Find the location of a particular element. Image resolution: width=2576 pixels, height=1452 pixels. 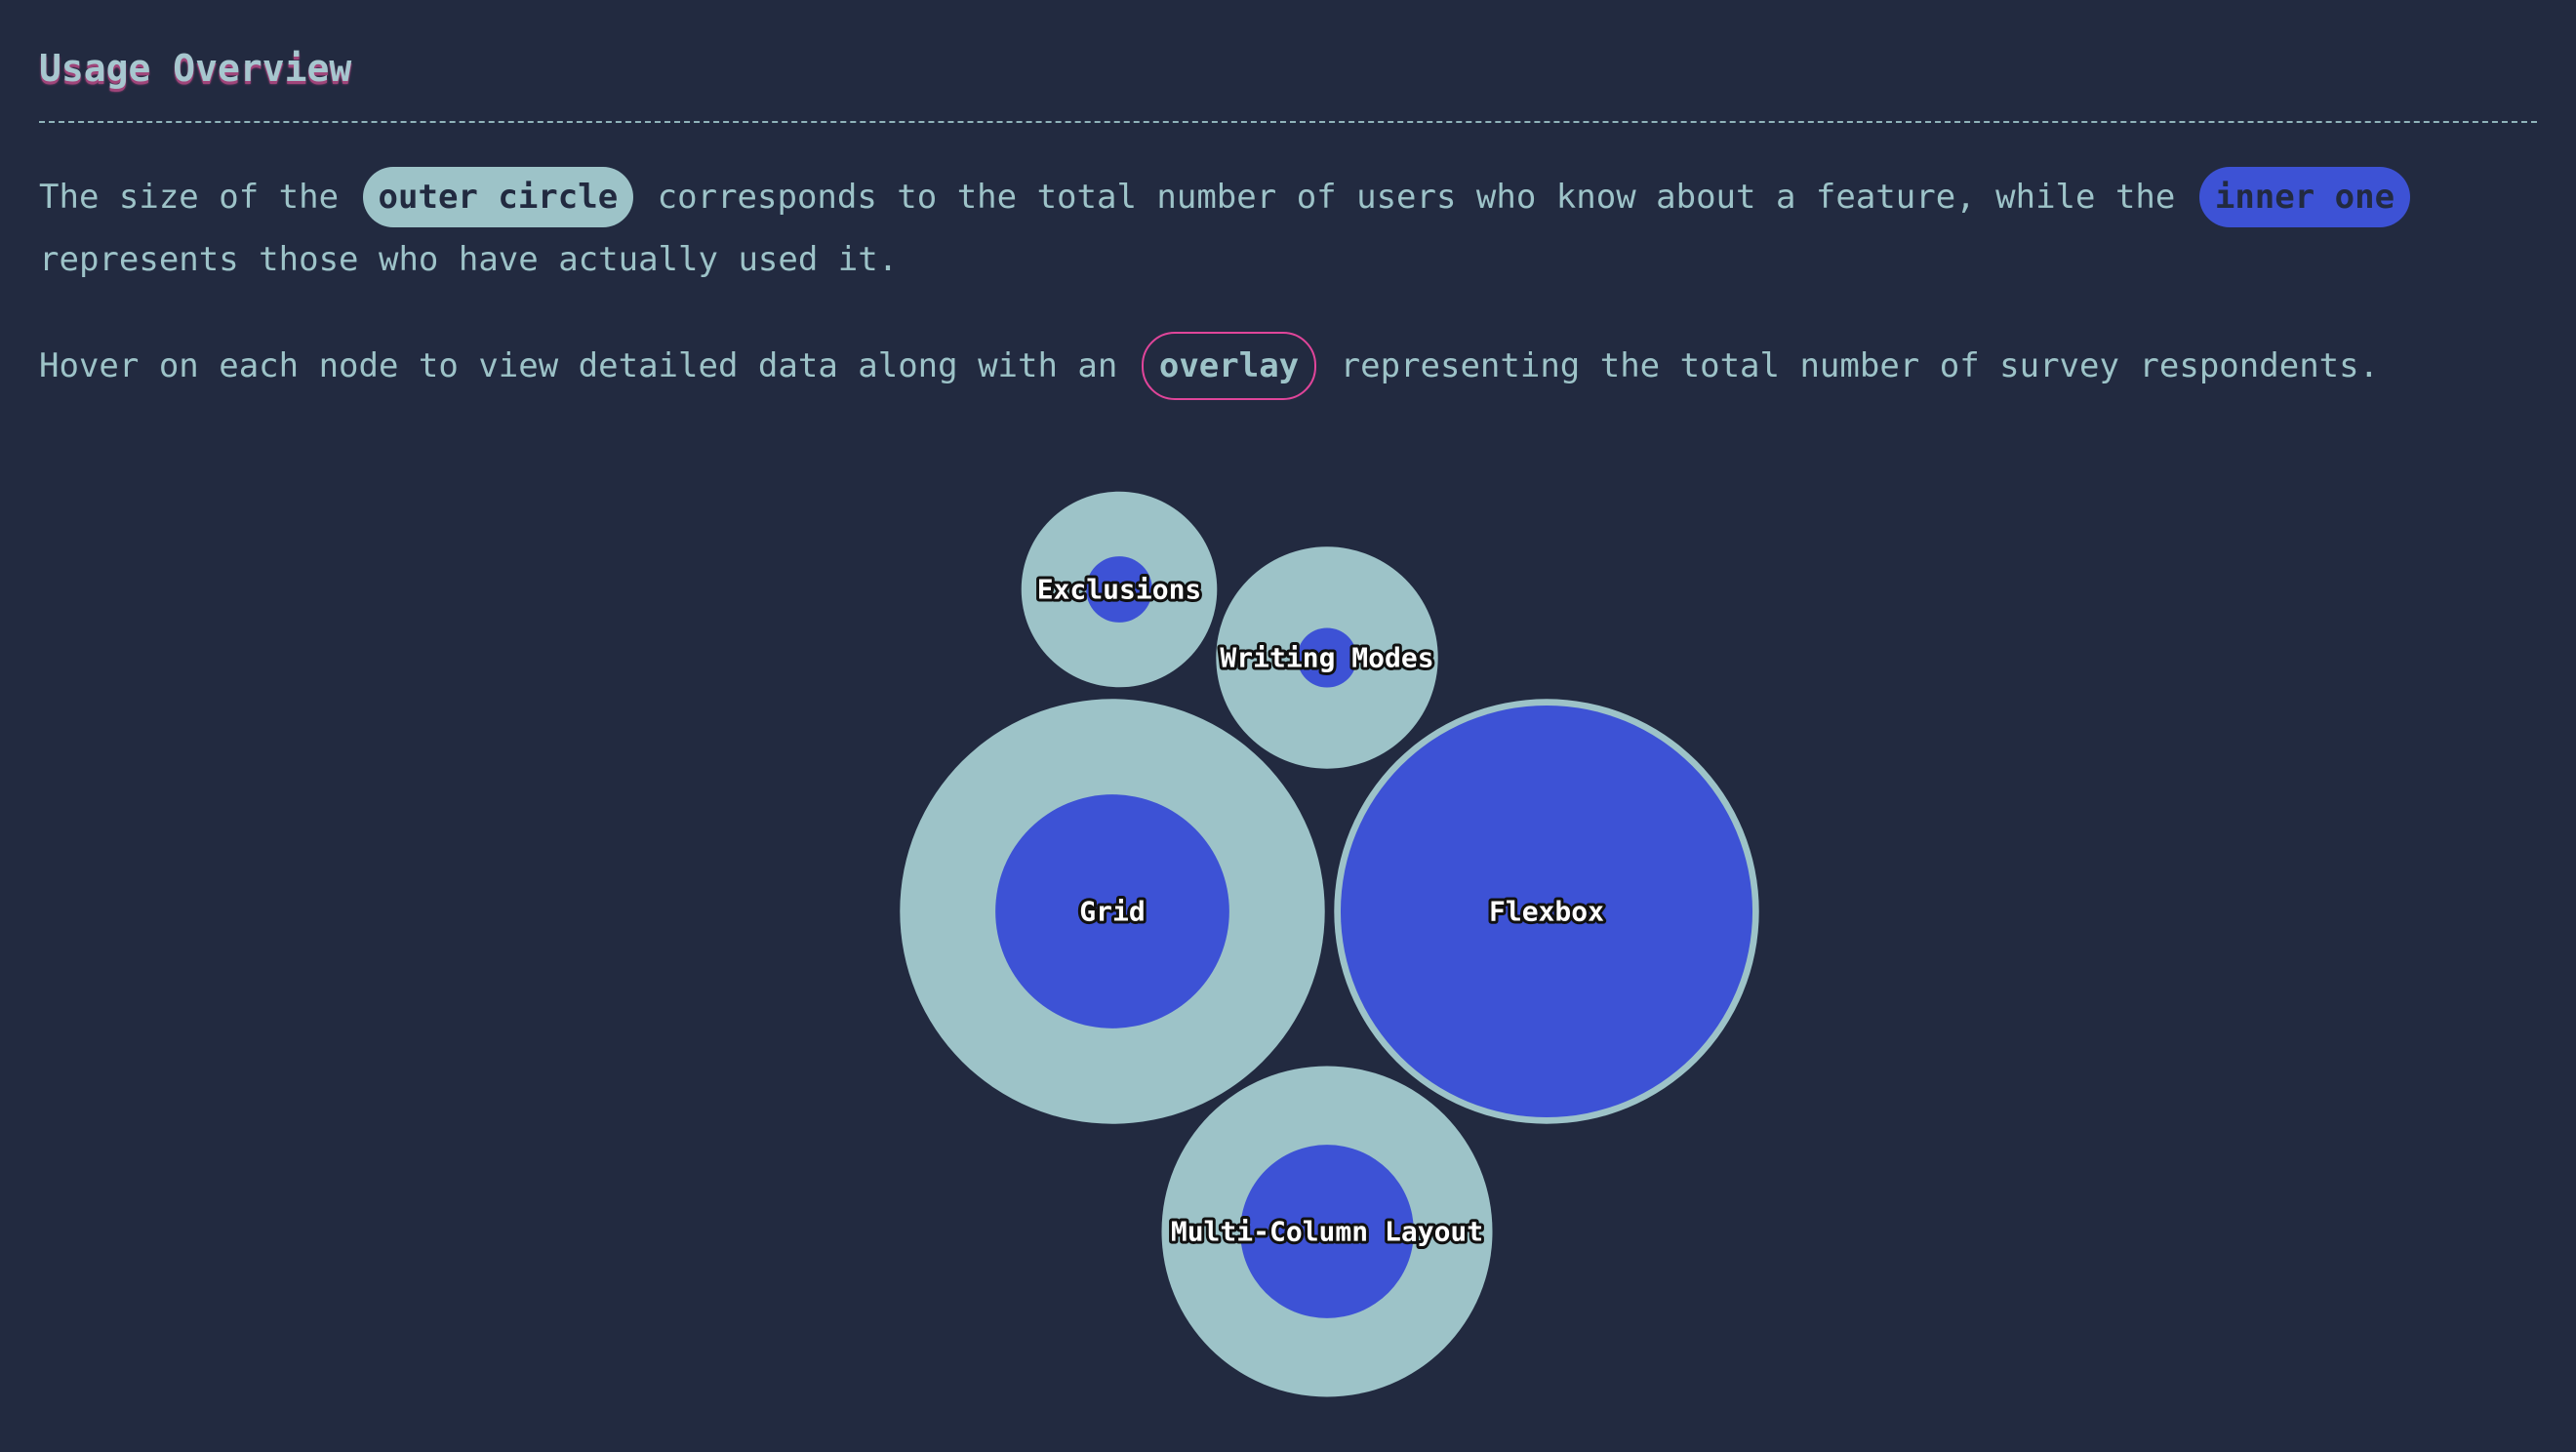

inner-circle-flexbox is located at coordinates (1546, 911).